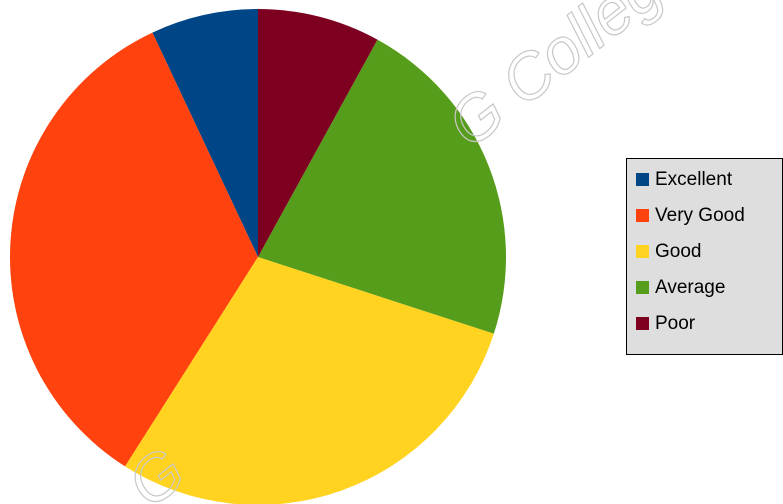  What do you see at coordinates (694, 179) in the screenshot?
I see `legend-label: Excellent` at bounding box center [694, 179].